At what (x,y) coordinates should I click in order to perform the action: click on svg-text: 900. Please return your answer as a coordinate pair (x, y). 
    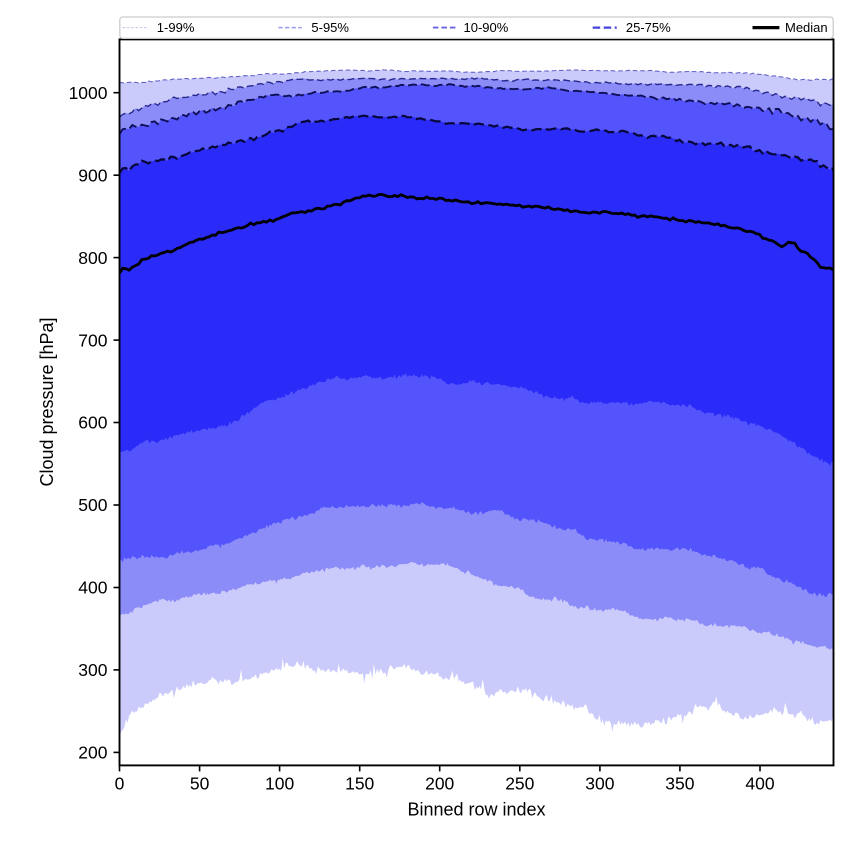
    Looking at the image, I should click on (92, 175).